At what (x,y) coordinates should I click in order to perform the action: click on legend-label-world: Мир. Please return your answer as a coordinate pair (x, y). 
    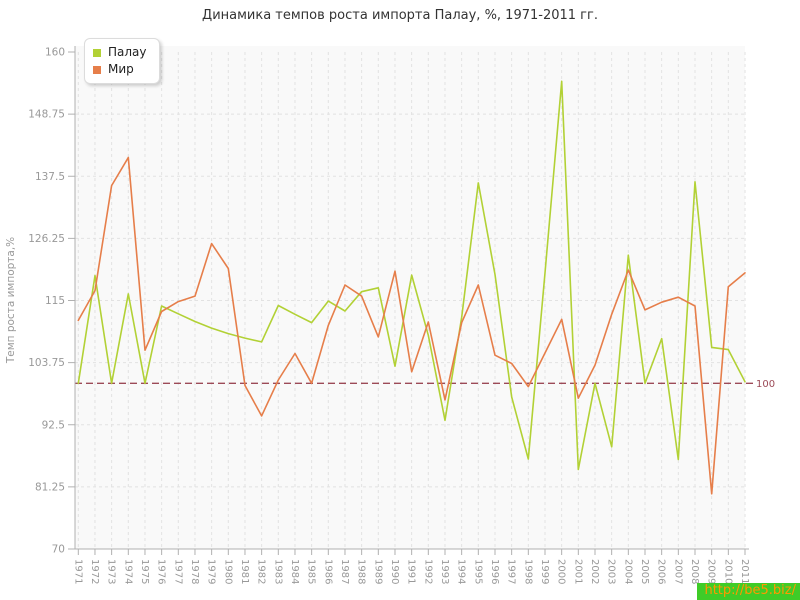
    Looking at the image, I should click on (121, 69).